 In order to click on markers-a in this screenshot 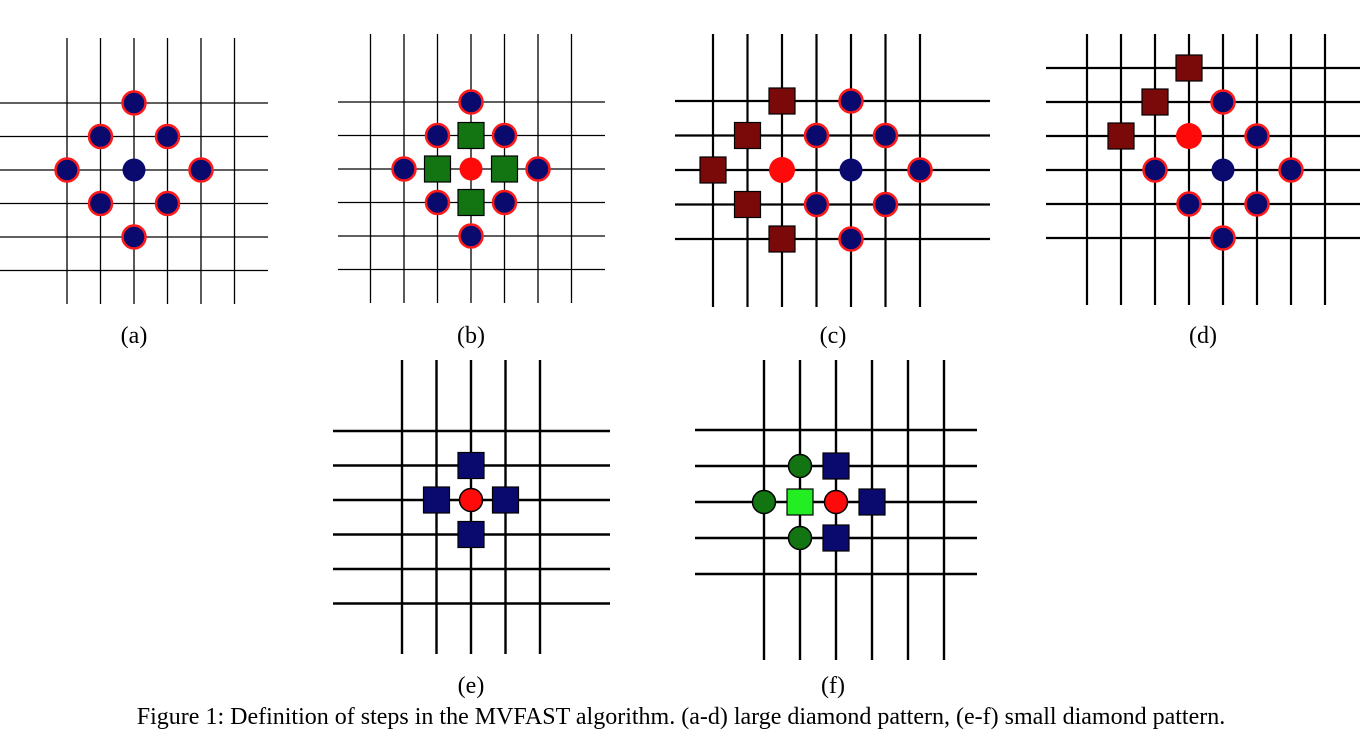, I will do `click(134, 170)`.